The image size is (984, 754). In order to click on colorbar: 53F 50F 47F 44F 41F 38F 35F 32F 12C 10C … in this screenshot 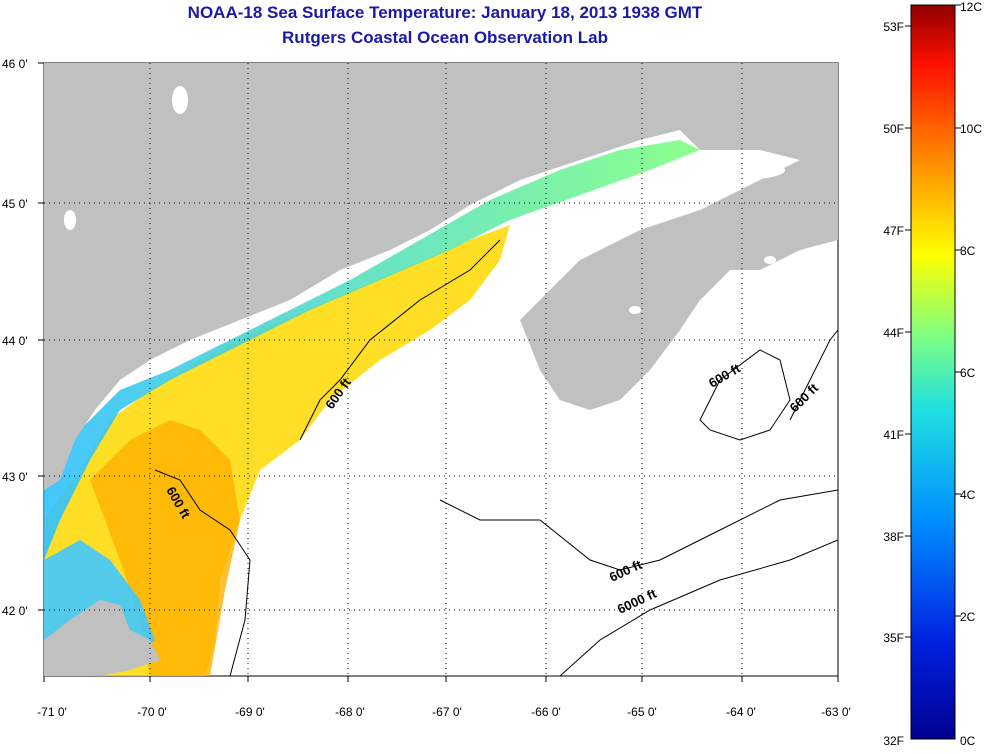, I will do `click(932, 374)`.